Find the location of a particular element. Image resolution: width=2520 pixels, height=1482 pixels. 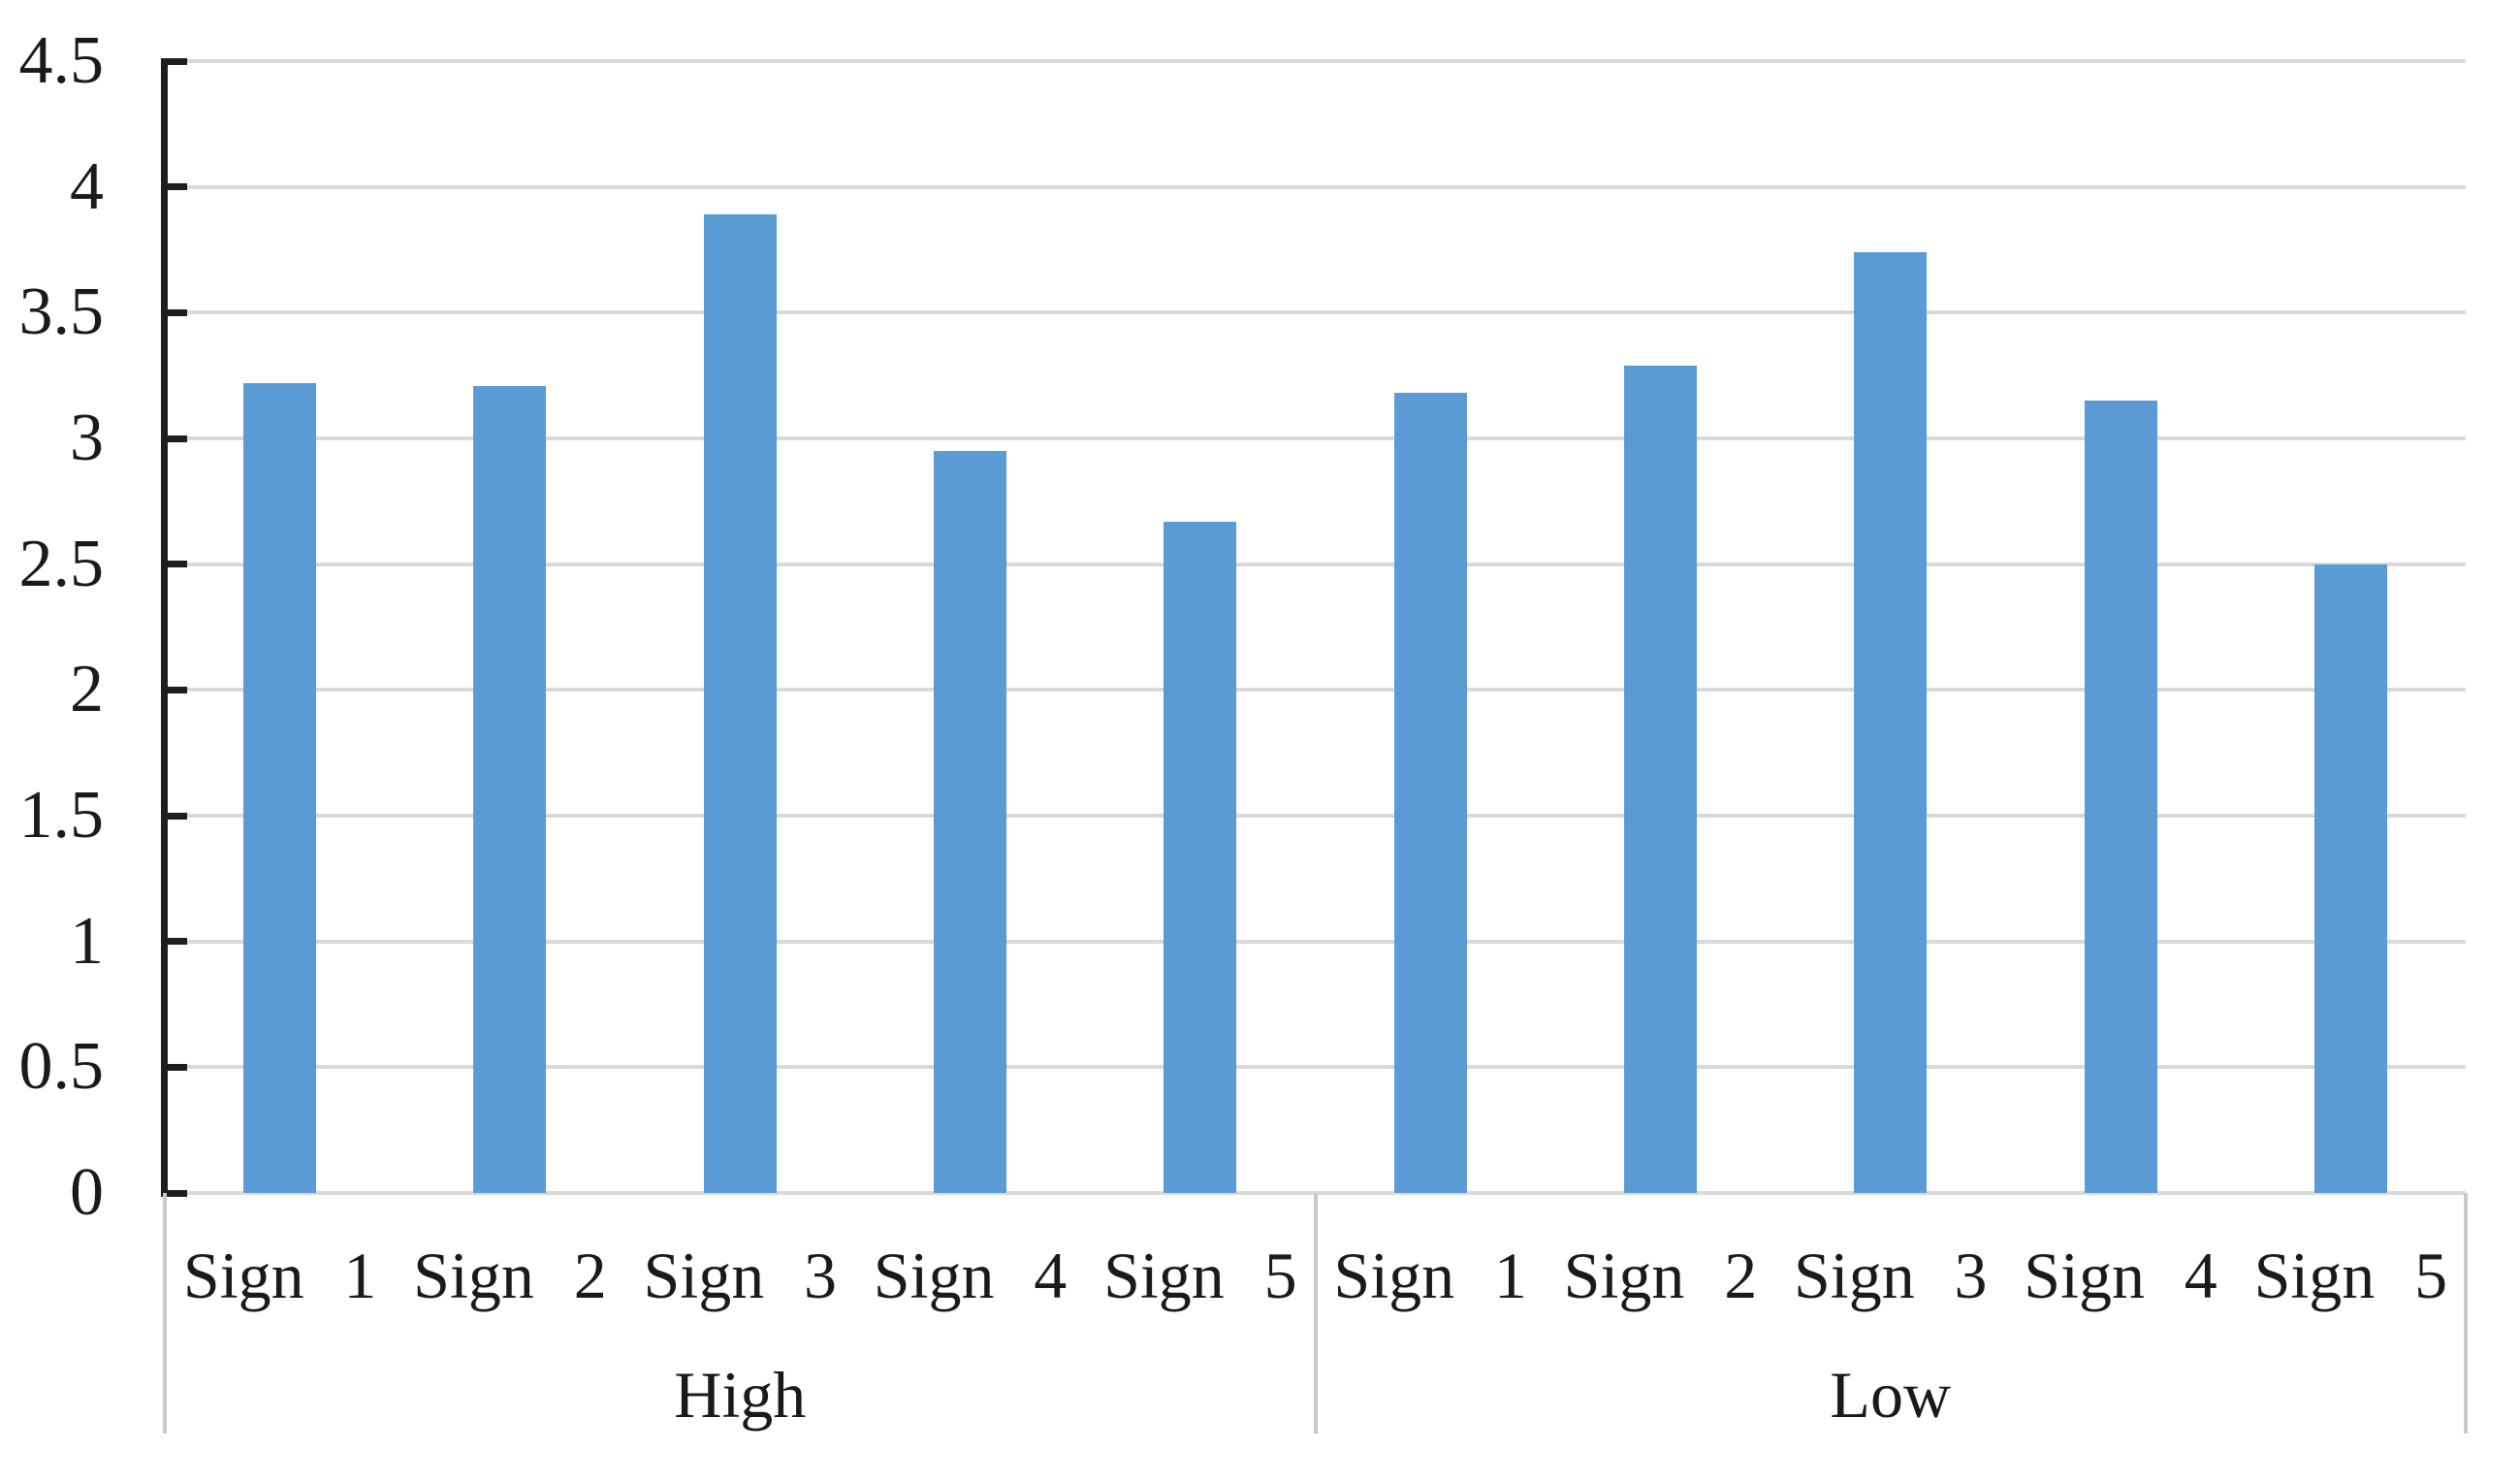

y-axis-line is located at coordinates (165, 628).